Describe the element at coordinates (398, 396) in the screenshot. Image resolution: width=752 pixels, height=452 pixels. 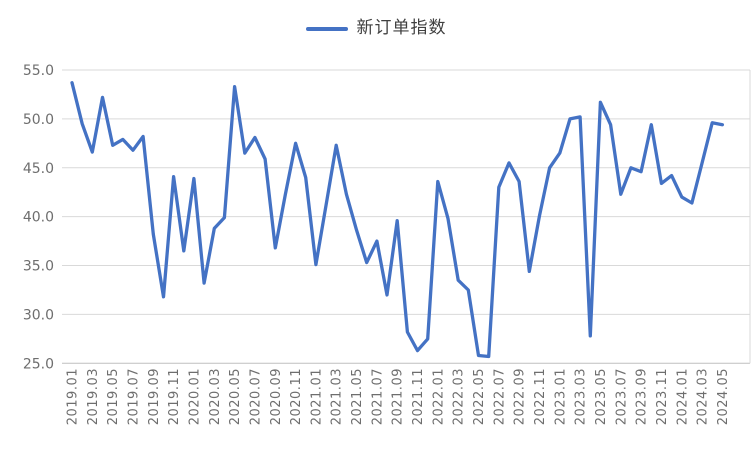
I see `x-tick-label: 2021.09` at that location.